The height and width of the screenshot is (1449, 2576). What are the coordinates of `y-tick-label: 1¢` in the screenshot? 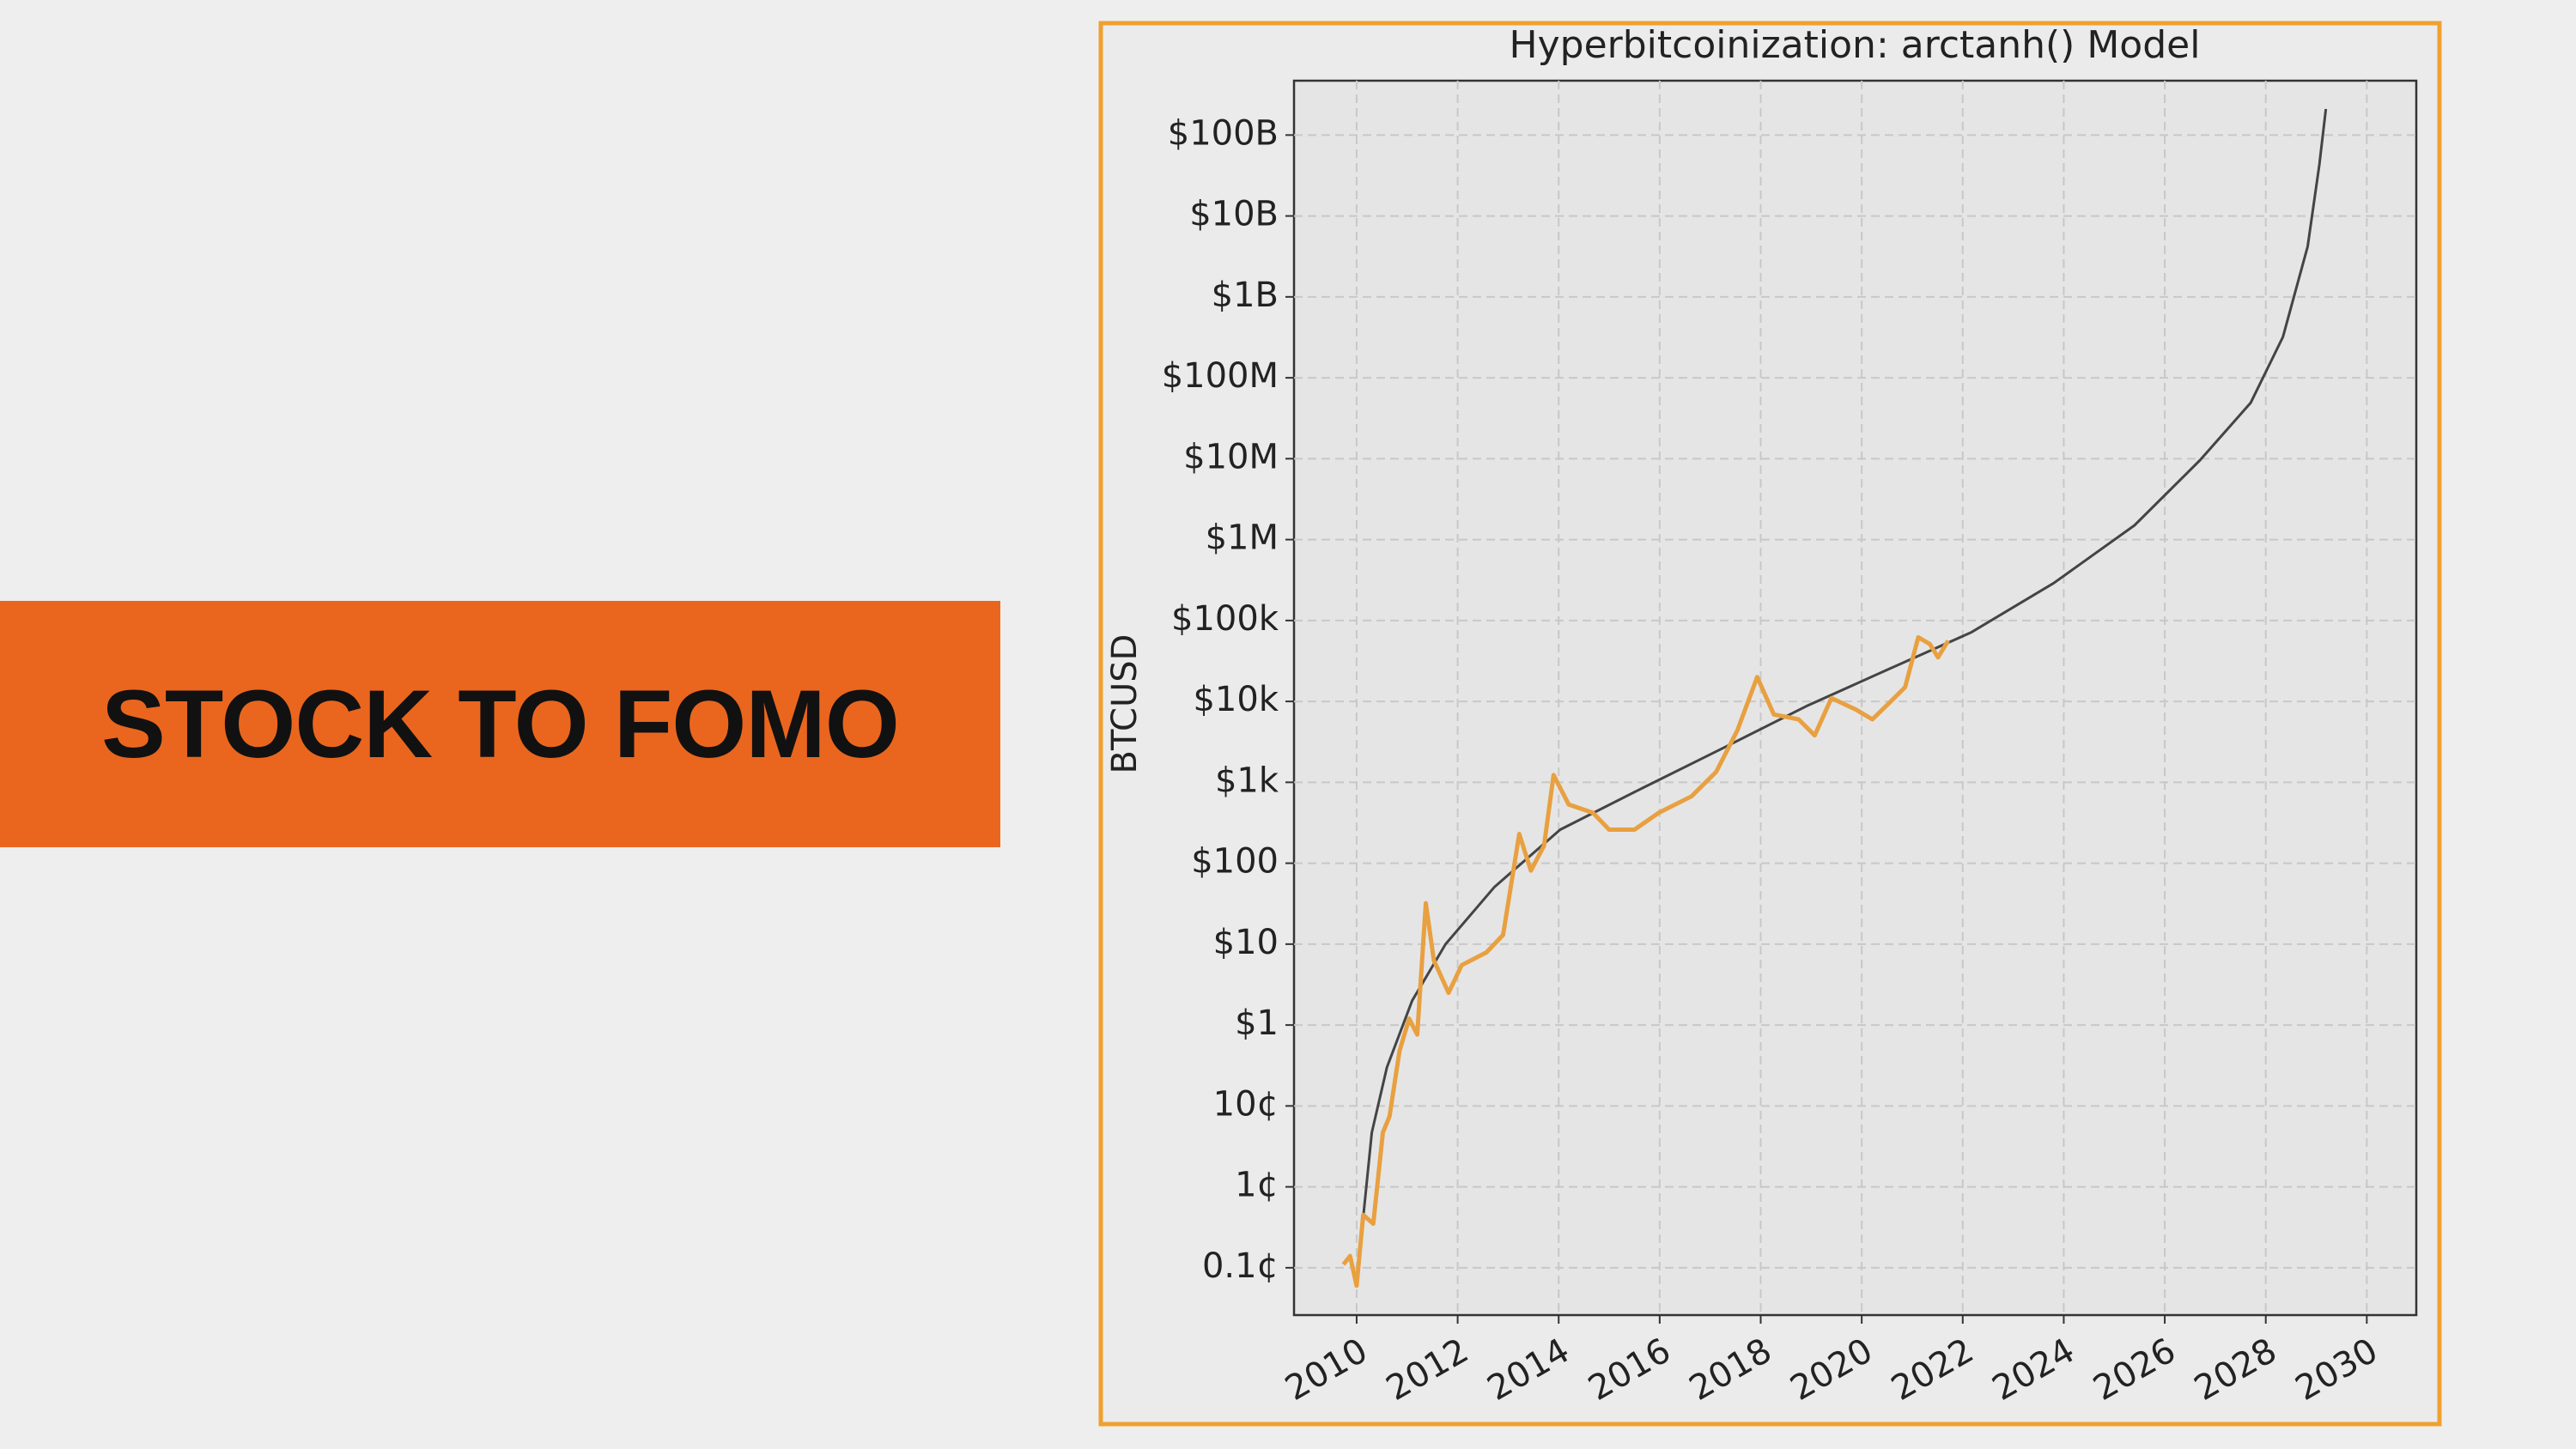 It's located at (1257, 1185).